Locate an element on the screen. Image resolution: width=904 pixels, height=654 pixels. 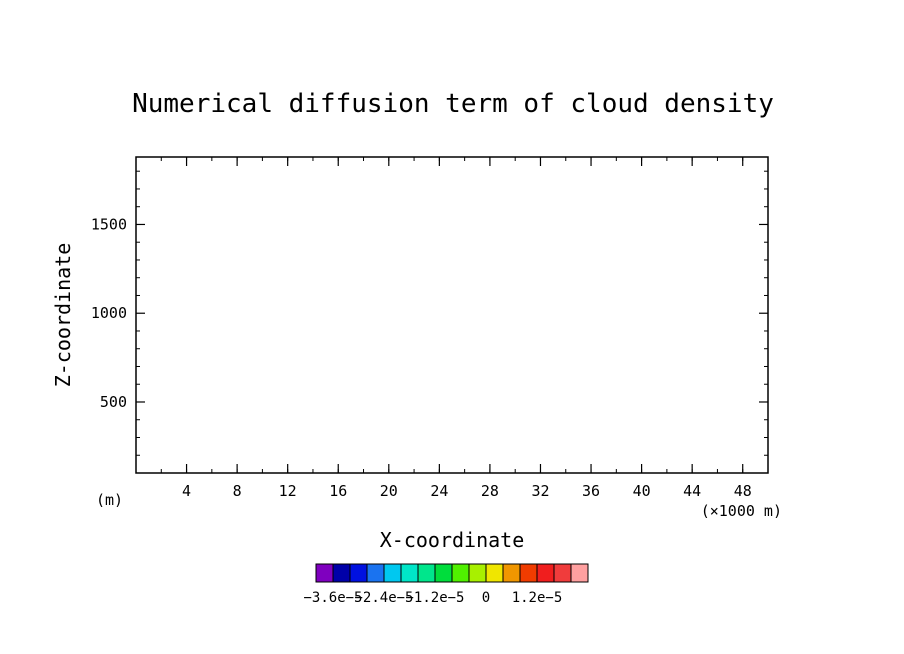
colorbar is located at coordinates (452, 573).